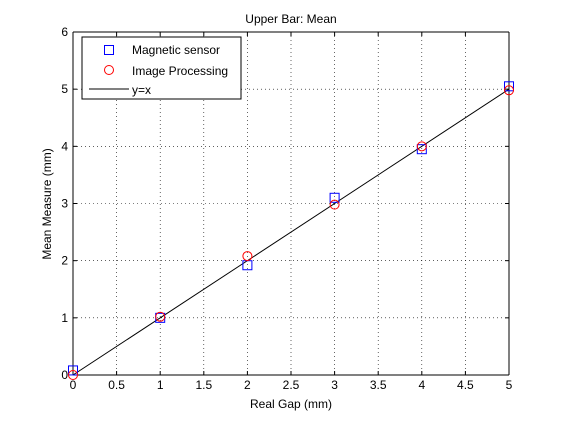  What do you see at coordinates (509, 385) in the screenshot?
I see `x-tick-label: 5` at bounding box center [509, 385].